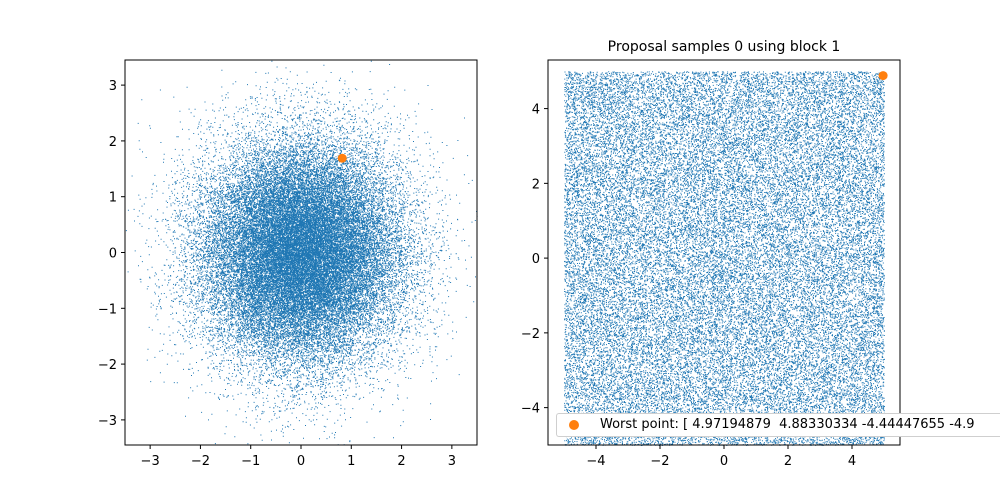 The height and width of the screenshot is (500, 1000). Describe the element at coordinates (113, 198) in the screenshot. I see `y-tick-label: 1` at that location.